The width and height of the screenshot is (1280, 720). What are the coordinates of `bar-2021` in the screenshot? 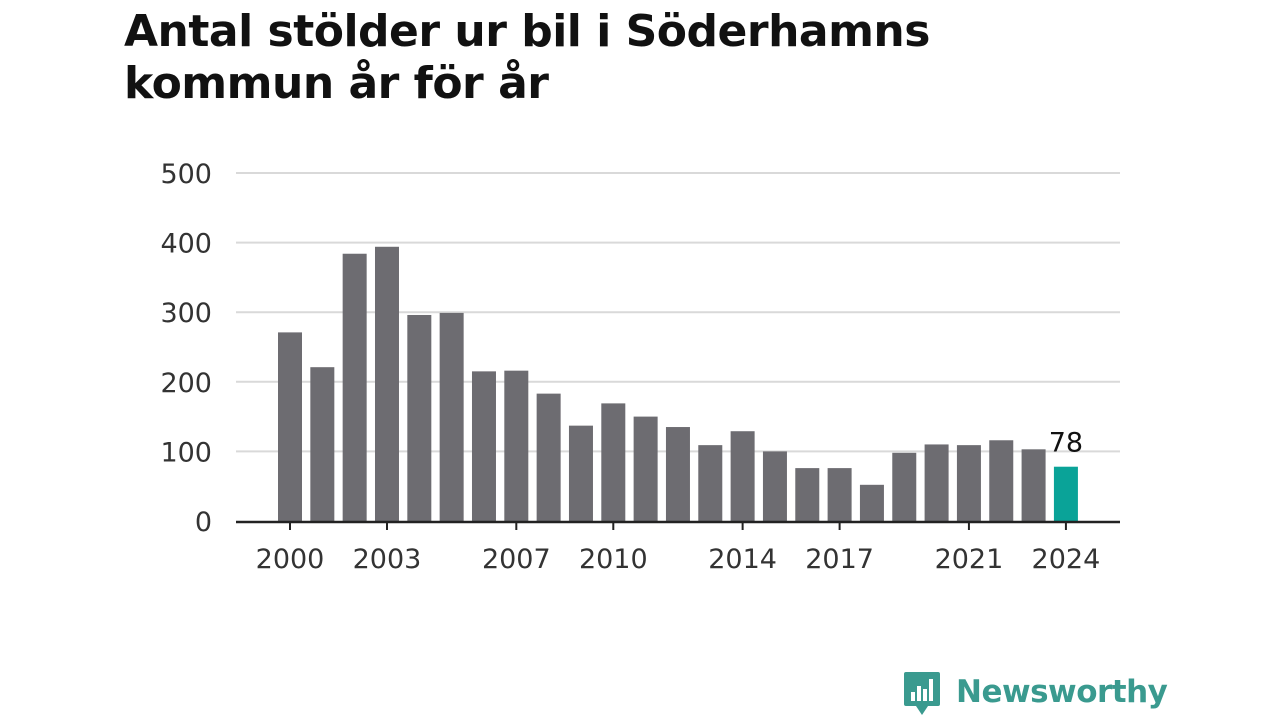 It's located at (968, 483).